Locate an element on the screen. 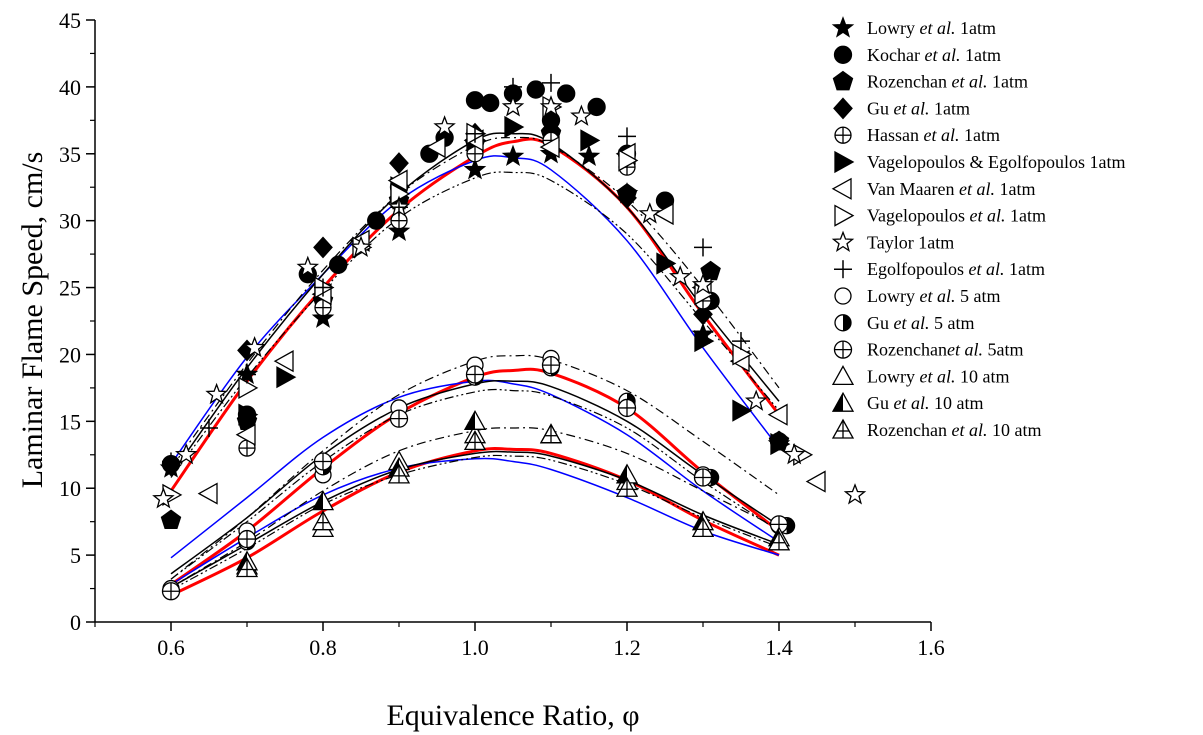  legend-label-0: Lowry et al. 1atm is located at coordinates (931, 28).